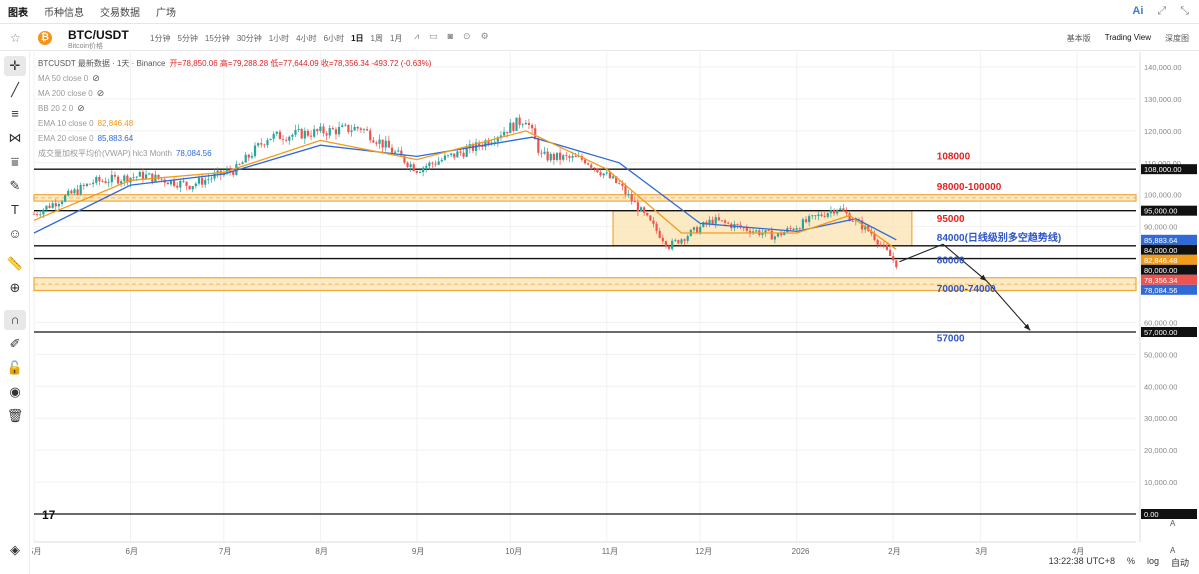 Image resolution: width=1199 pixels, height=574 pixels. Describe the element at coordinates (15, 66) in the screenshot. I see `crosshair-icon: ✛` at that location.